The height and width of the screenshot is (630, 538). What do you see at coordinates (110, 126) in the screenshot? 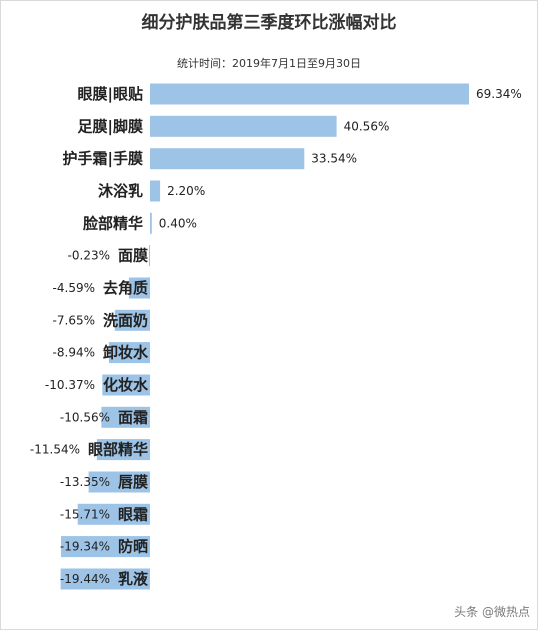
I see `category-label-1: 足膜|脚膜` at bounding box center [110, 126].